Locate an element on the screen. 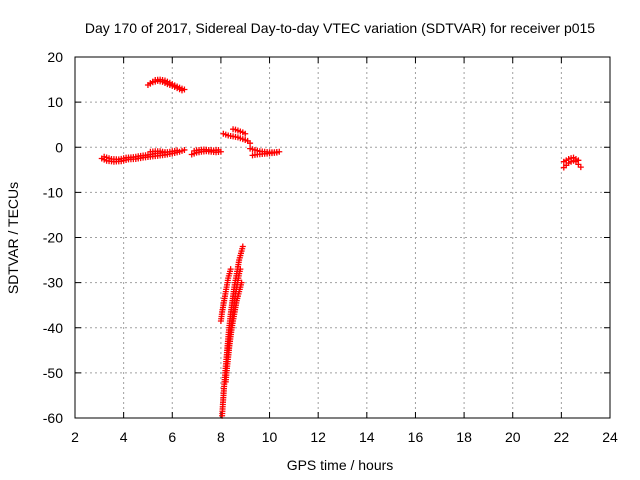 Image resolution: width=640 pixels, height=480 pixels. x-tick-label: 10 is located at coordinates (270, 437).